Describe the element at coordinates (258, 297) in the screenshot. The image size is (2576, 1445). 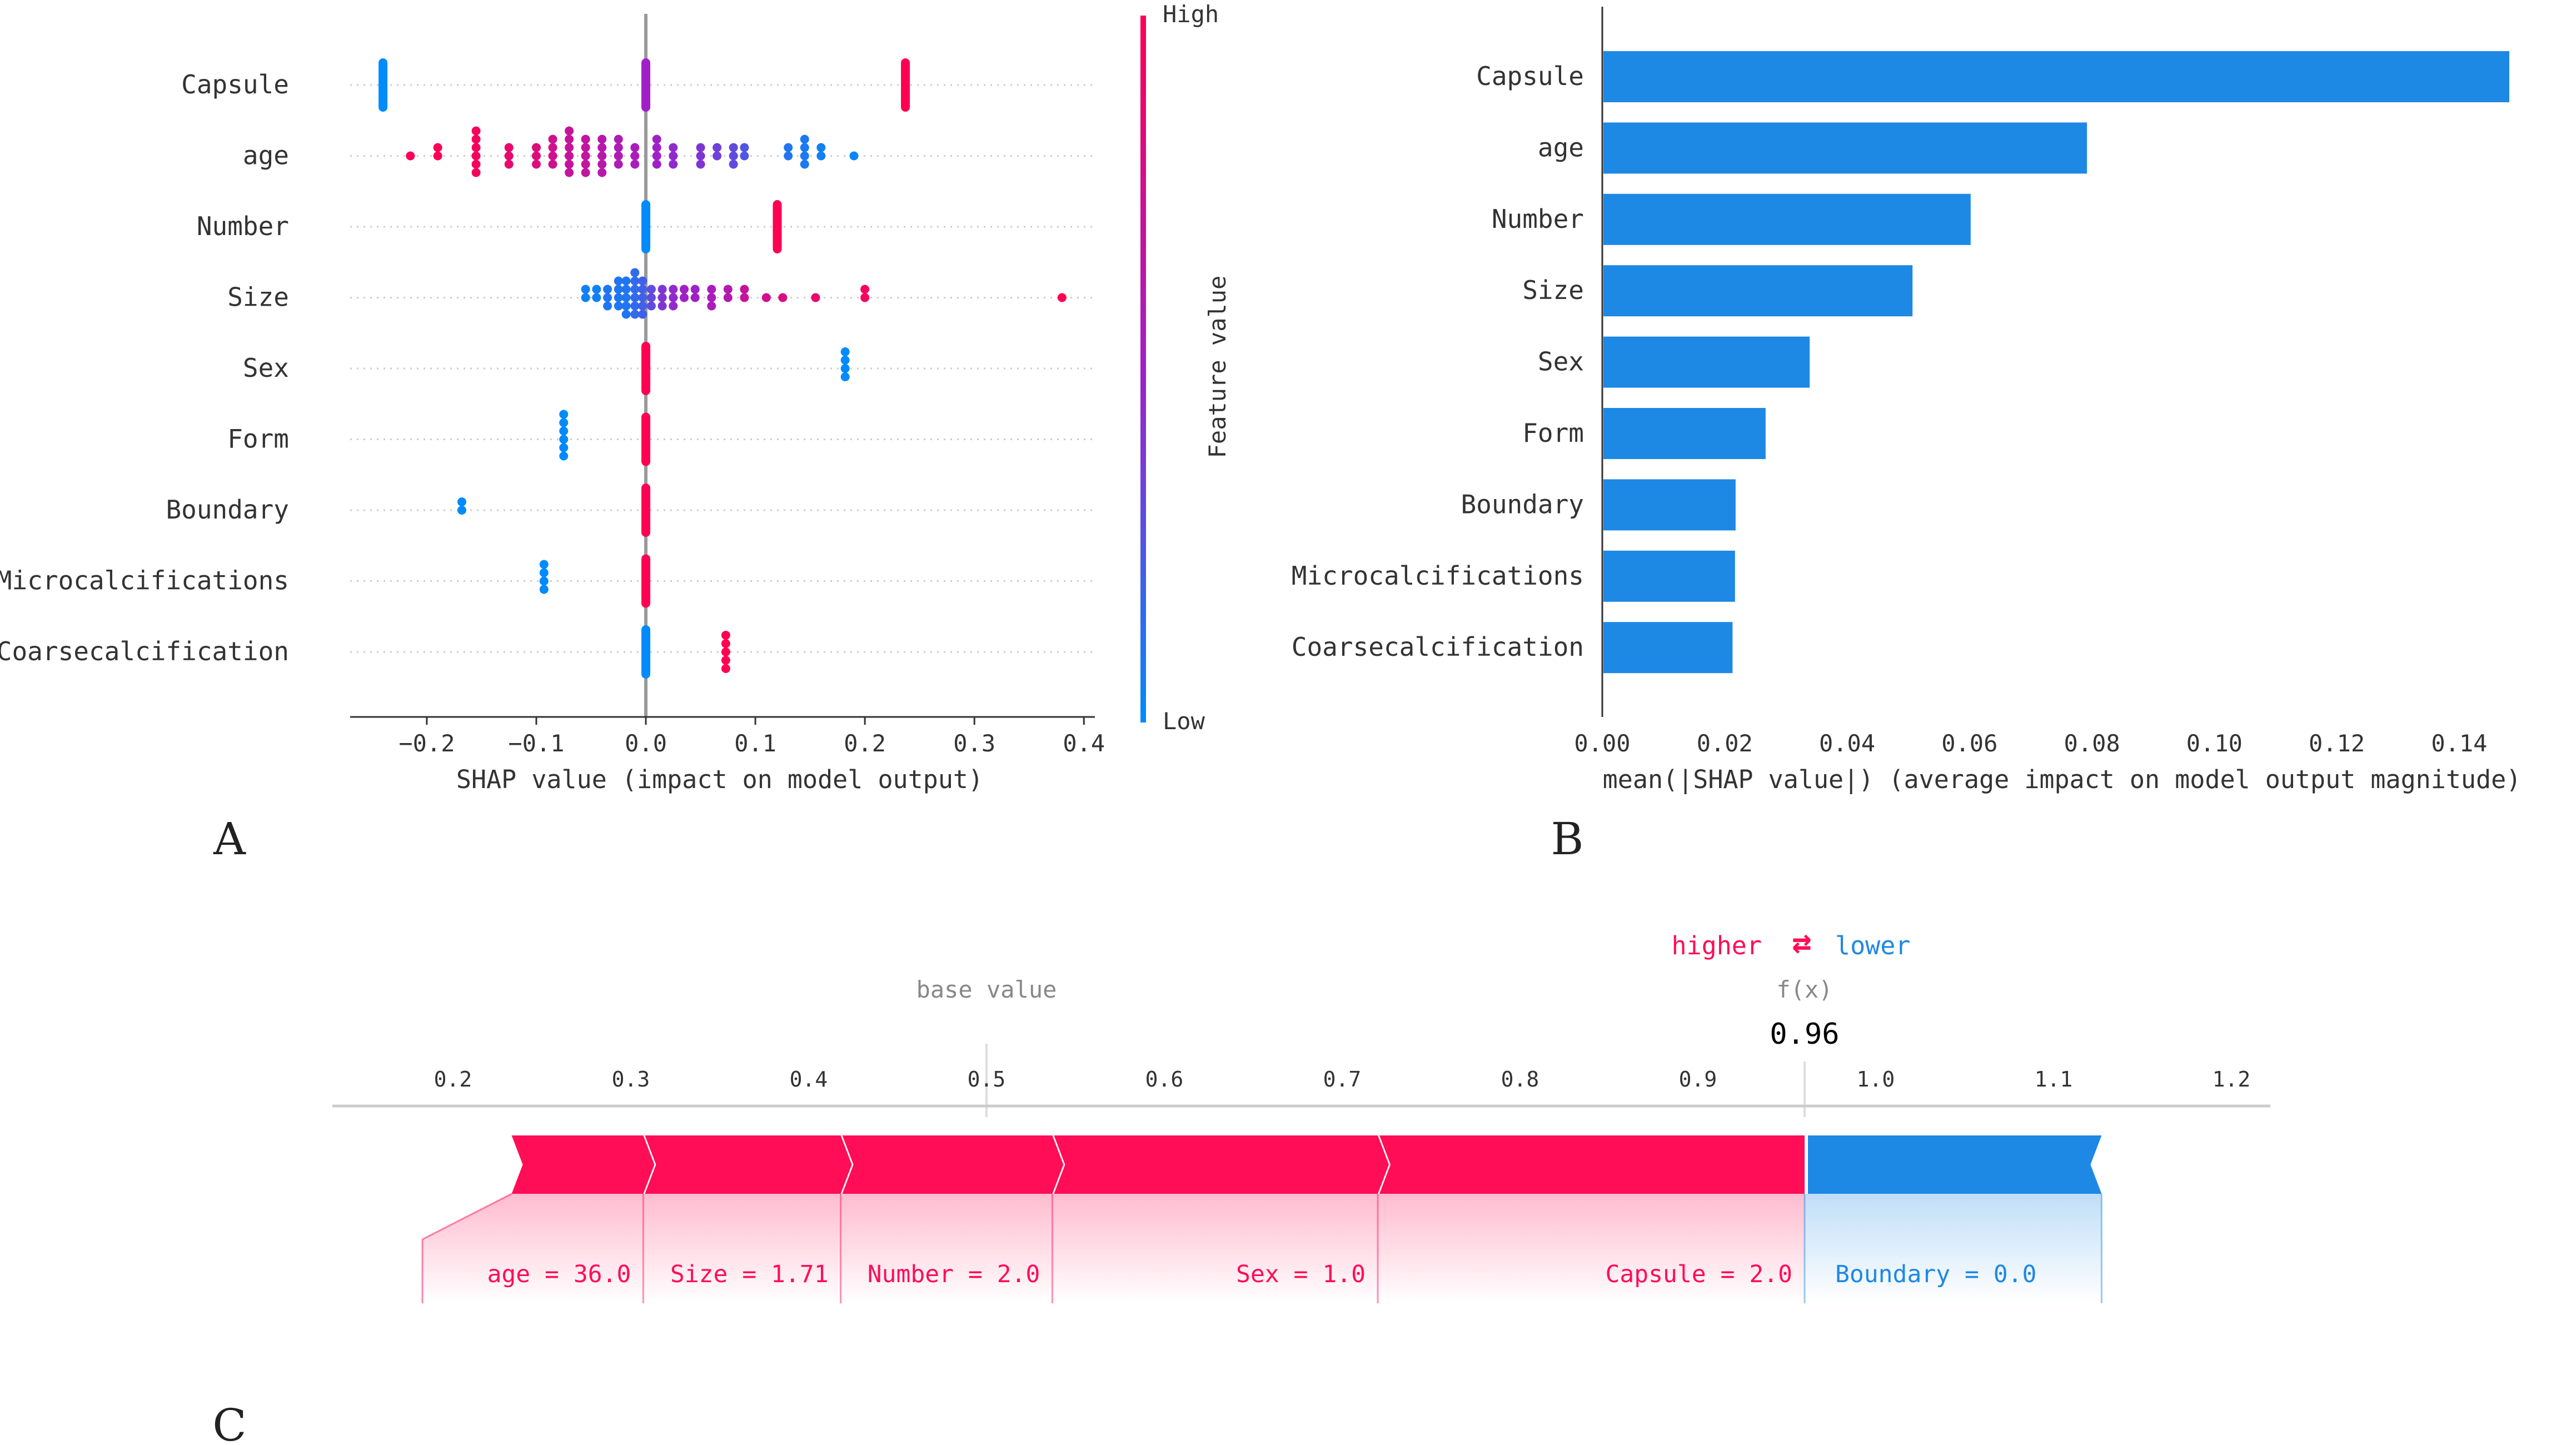
I see `feature-label-size: Size` at that location.